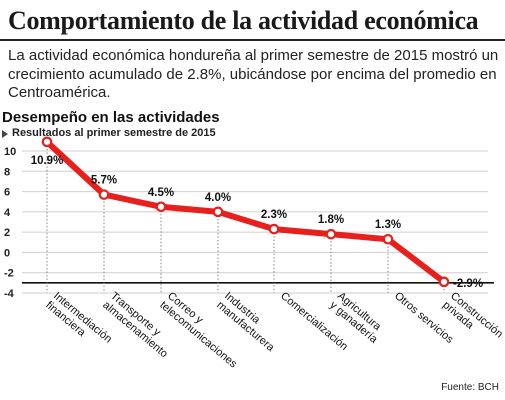  What do you see at coordinates (7, 233) in the screenshot?
I see `y-tick-label: 2` at bounding box center [7, 233].